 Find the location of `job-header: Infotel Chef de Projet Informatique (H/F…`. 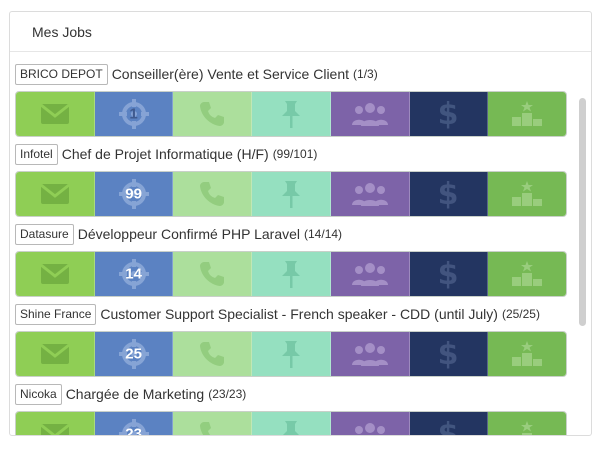

job-header: Infotel Chef de Projet Informatique (H/F… is located at coordinates (291, 154).